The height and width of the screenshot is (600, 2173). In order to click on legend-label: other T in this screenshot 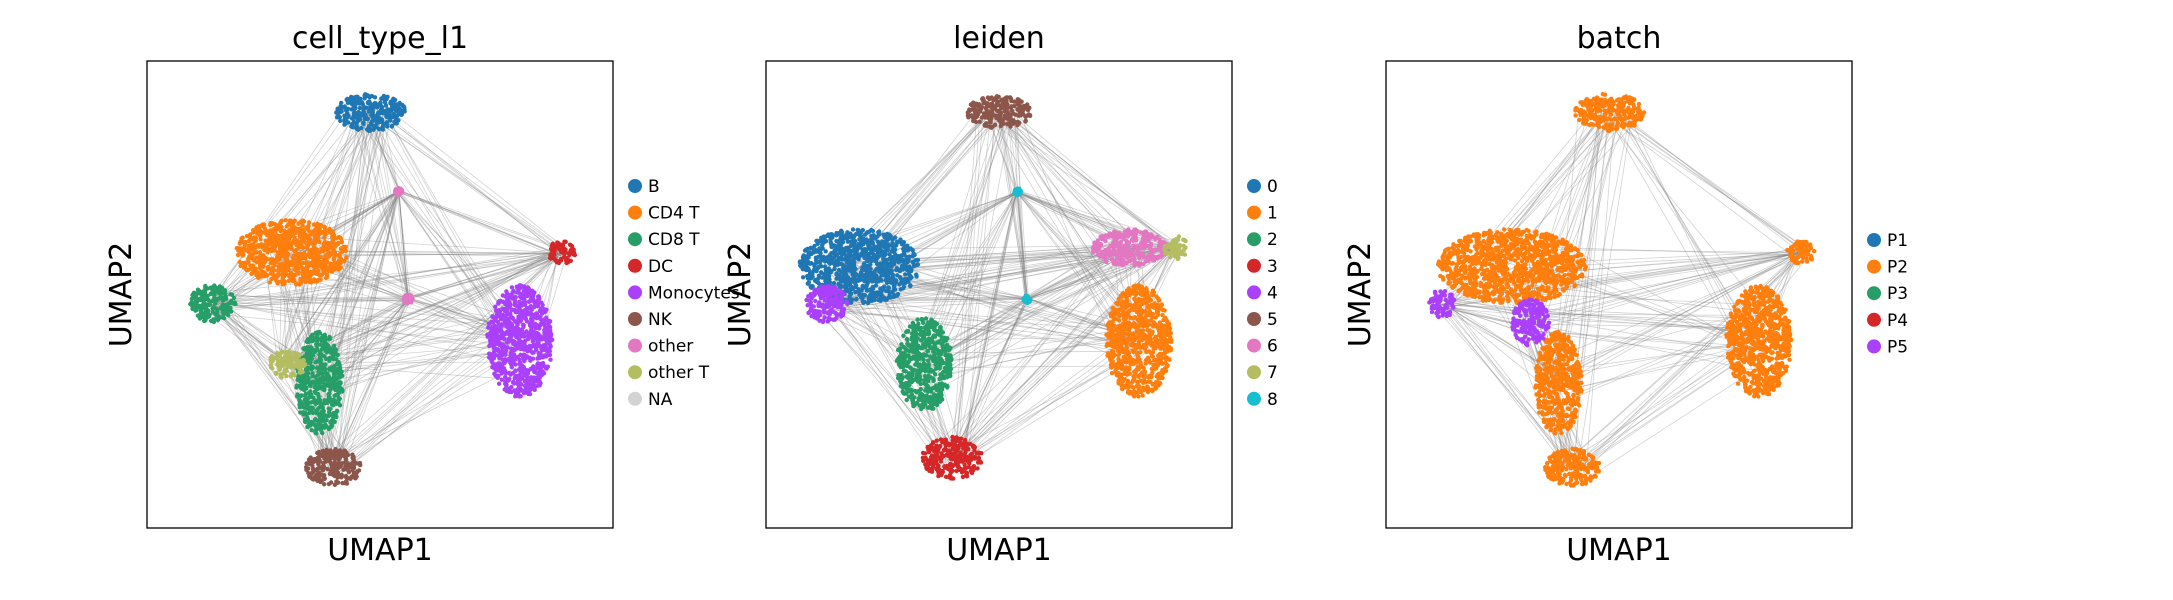, I will do `click(679, 373)`.